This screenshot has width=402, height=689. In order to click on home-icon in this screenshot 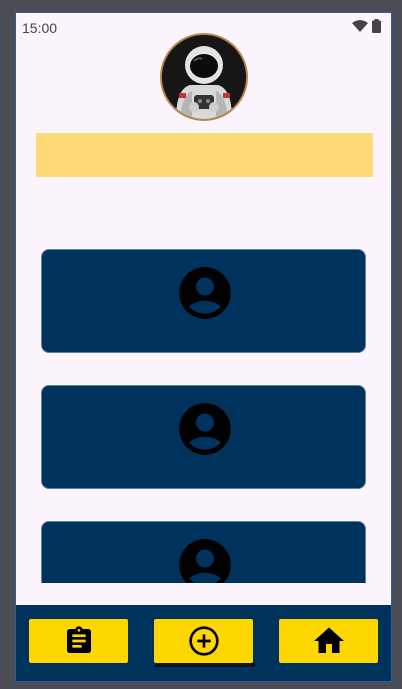, I will do `click(328, 640)`.